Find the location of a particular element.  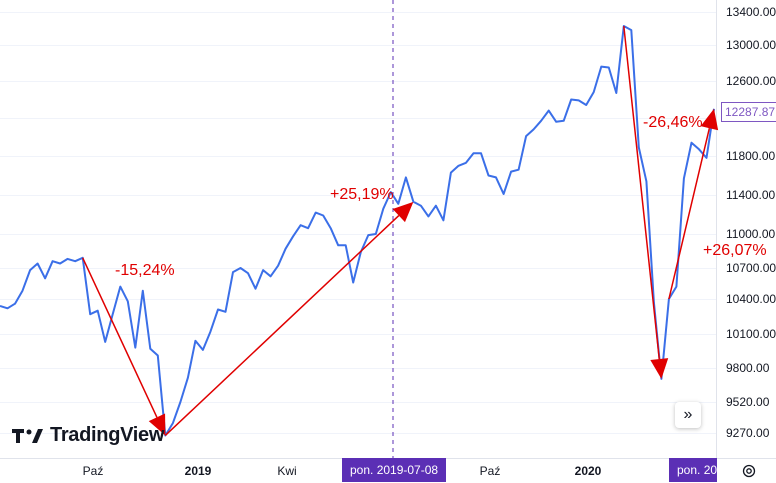

x-tick-label: Kwi is located at coordinates (286, 471).